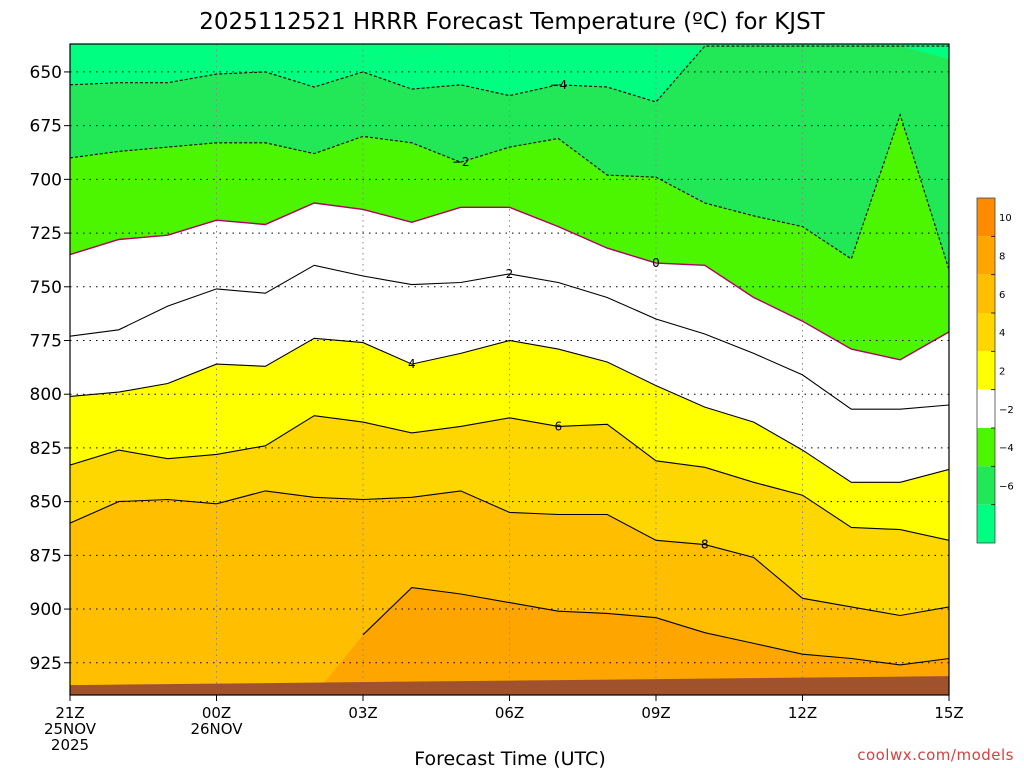  Describe the element at coordinates (509, 758) in the screenshot. I see `x-axis-label: Forecast Time (UTC)` at that location.